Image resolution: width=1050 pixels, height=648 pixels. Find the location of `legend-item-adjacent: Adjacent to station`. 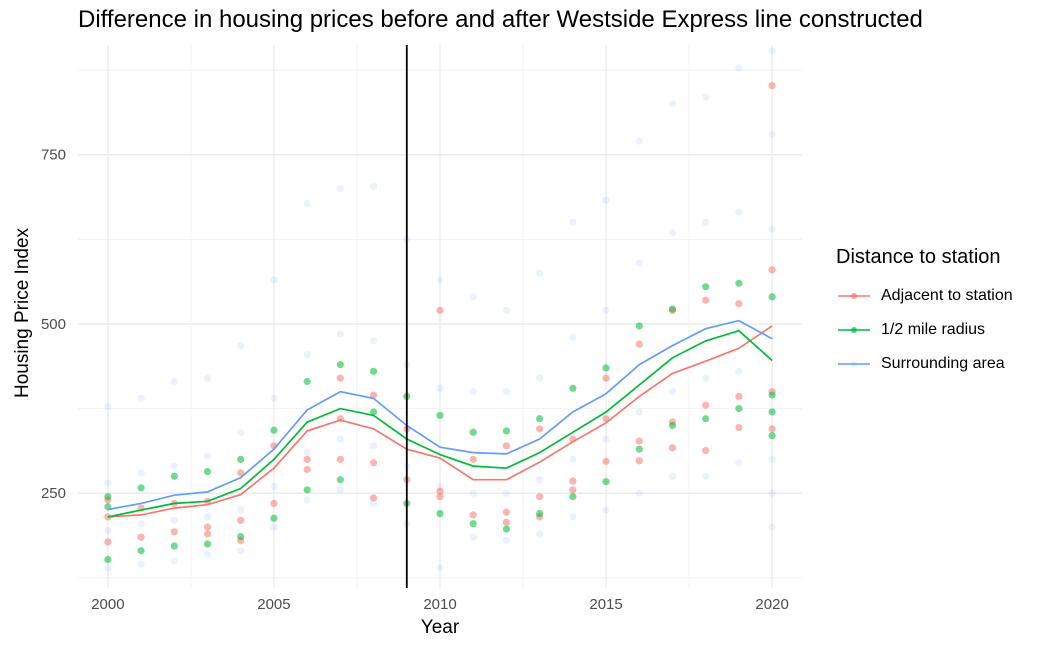

legend-item-adjacent: Adjacent to station is located at coordinates (924, 296).